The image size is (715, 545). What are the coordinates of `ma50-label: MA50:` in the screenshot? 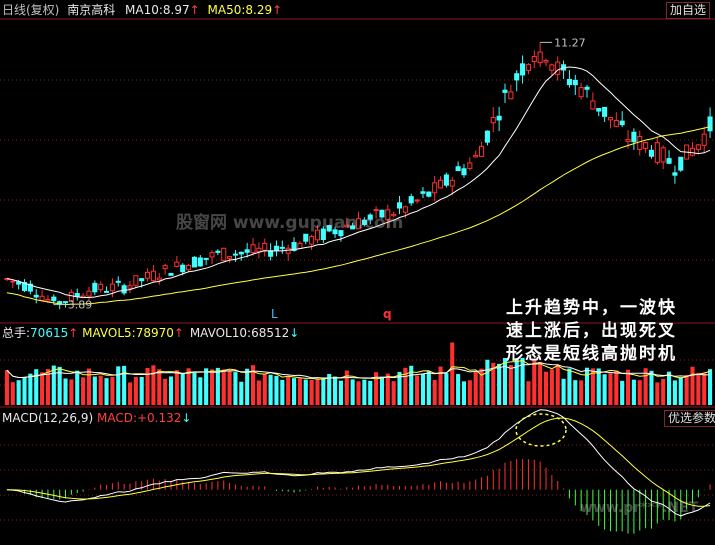 It's located at (226, 10).